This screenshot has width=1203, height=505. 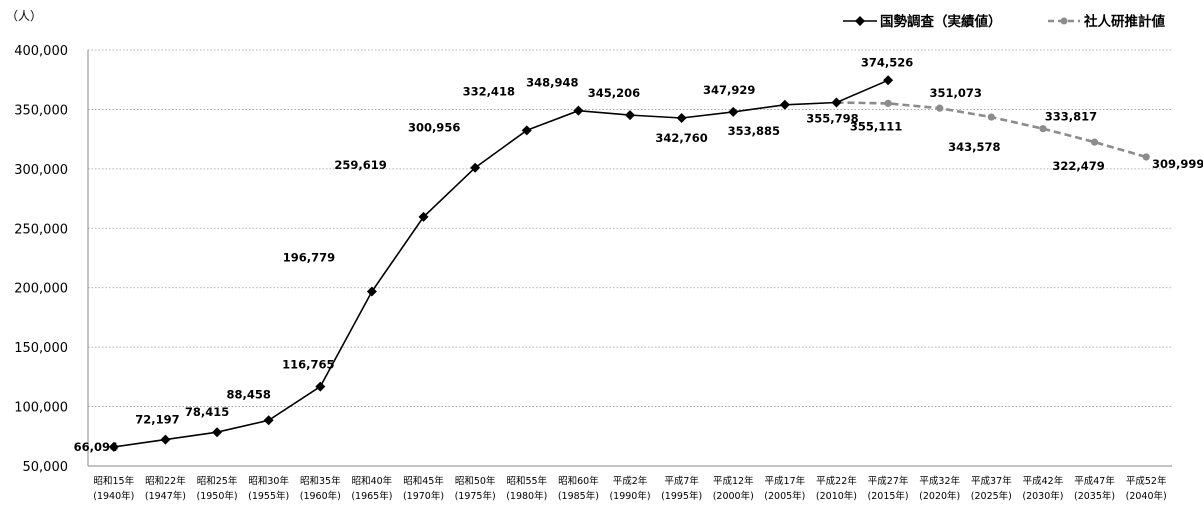 I want to click on legend: 国勢調査（実績値） 社人研推計値, so click(x=1004, y=21).